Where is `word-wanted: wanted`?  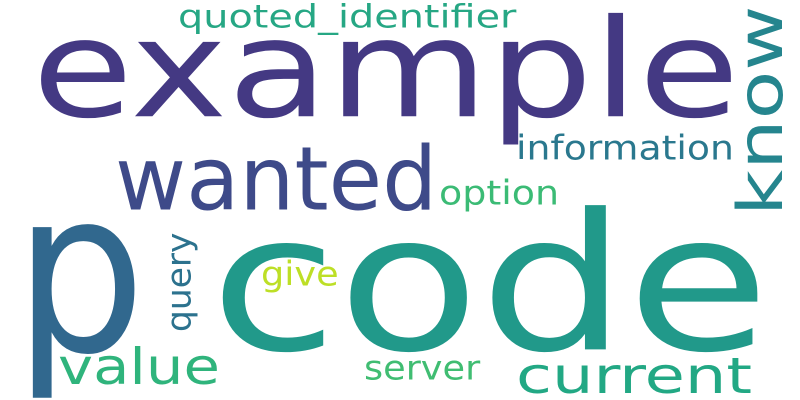 word-wanted: wanted is located at coordinates (276, 179).